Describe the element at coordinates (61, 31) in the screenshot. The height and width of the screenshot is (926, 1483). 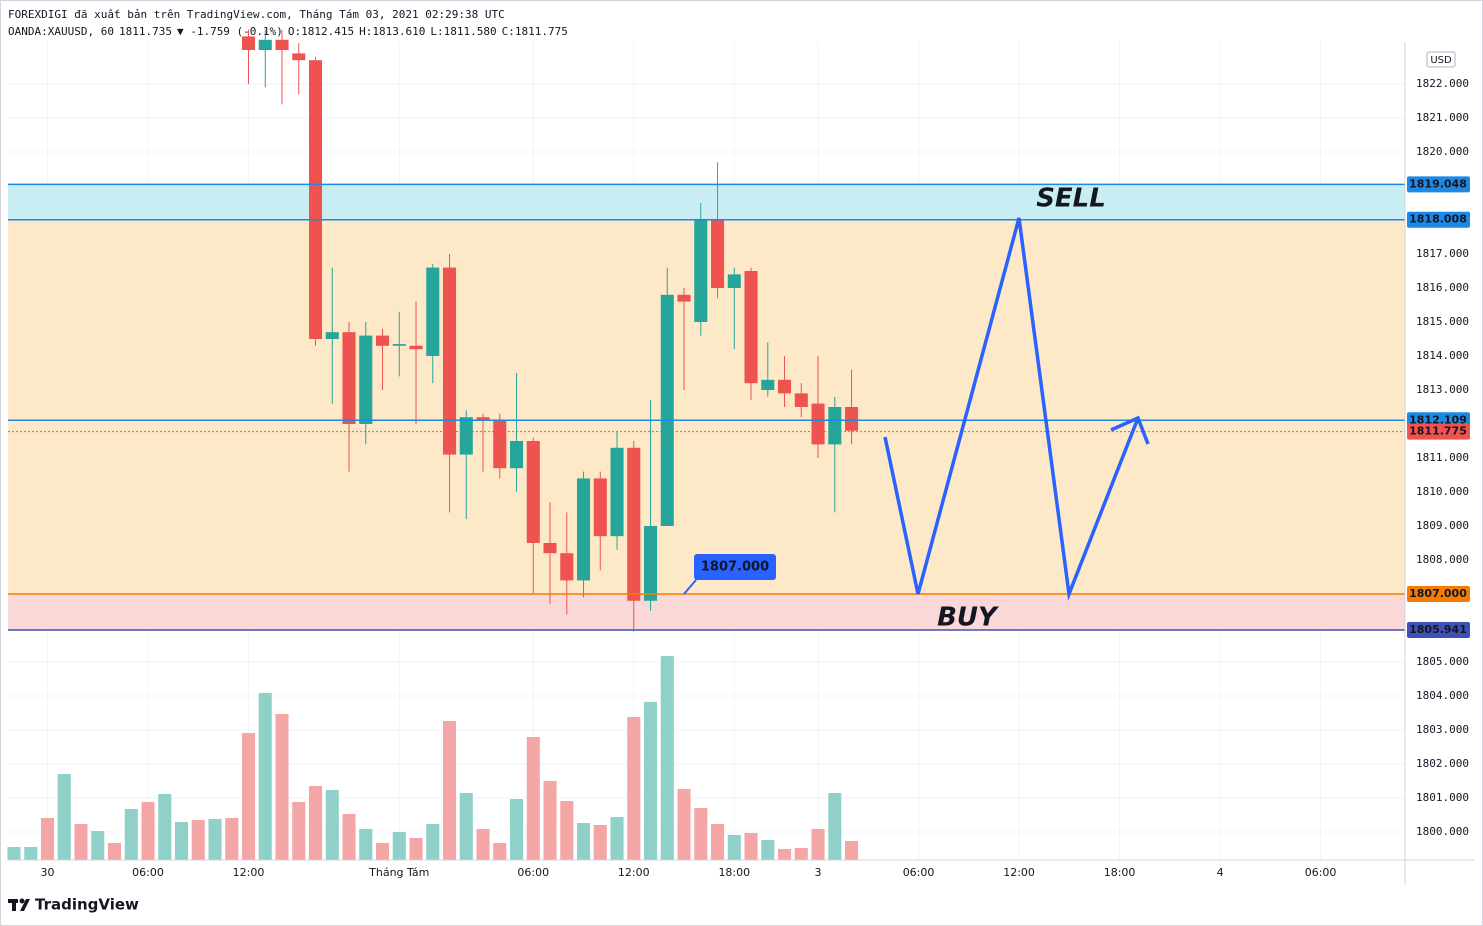
I see `legend-item: OANDA:XAUUSD, 60` at that location.